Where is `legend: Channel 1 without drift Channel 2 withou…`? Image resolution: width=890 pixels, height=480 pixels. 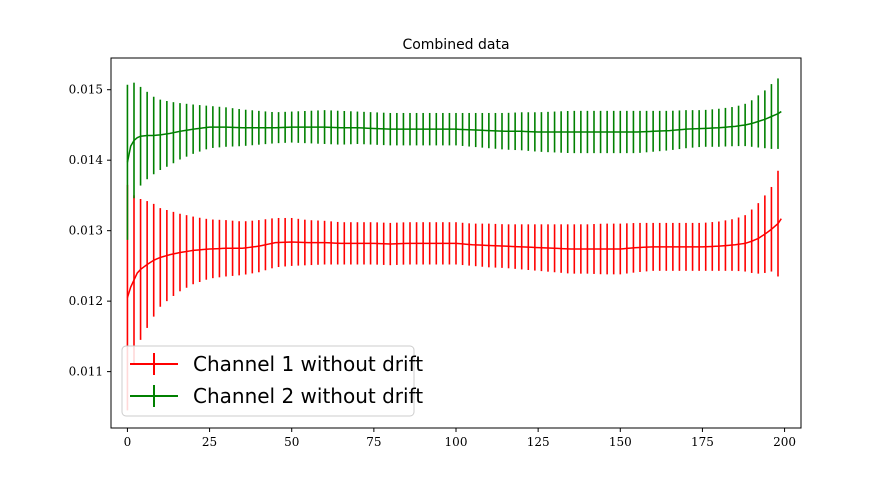
legend: Channel 1 without drift Channel 2 withou… is located at coordinates (272, 381).